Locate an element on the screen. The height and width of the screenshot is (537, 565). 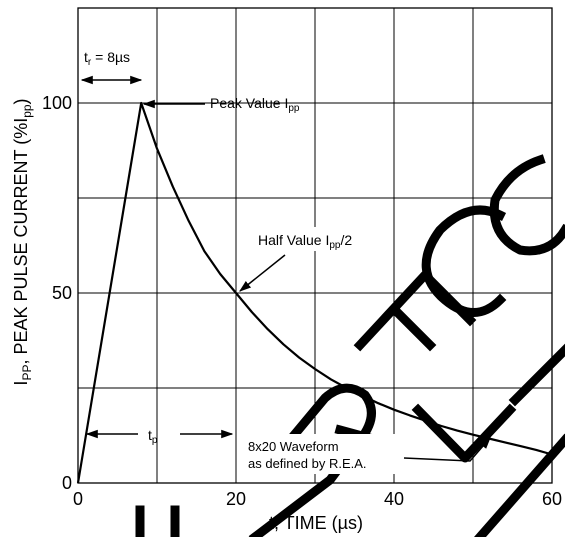
watermark-letter-o is located at coordinates (527, 205).